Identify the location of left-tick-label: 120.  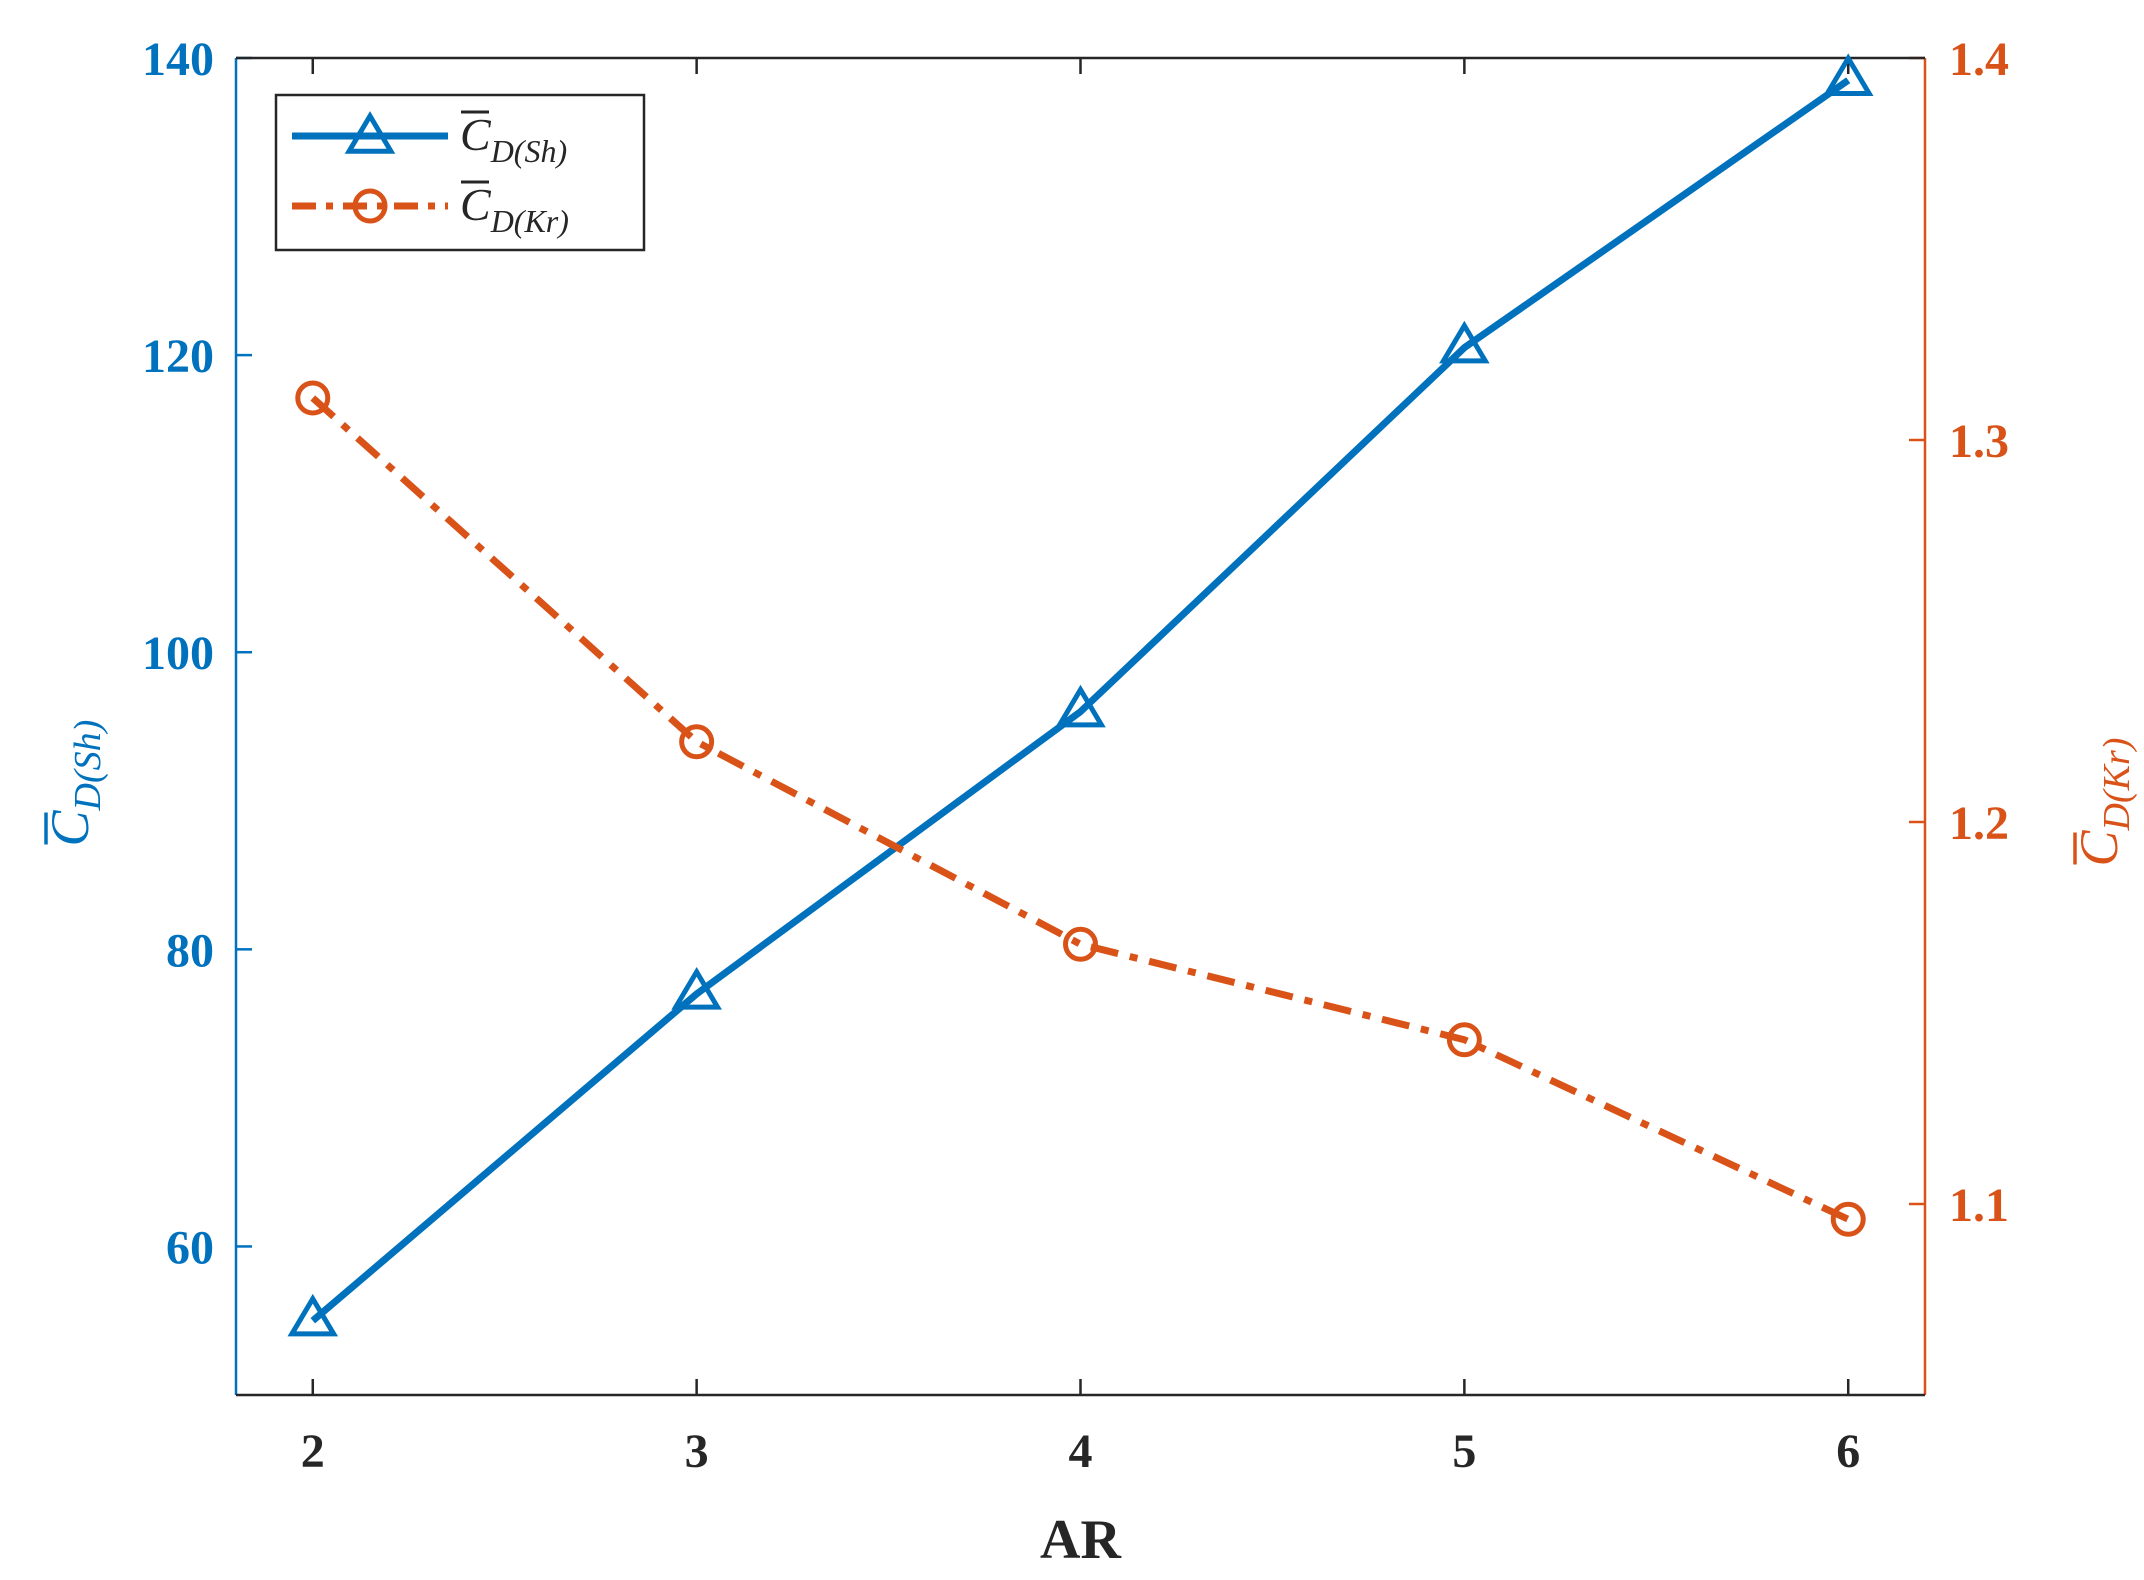
(178, 356).